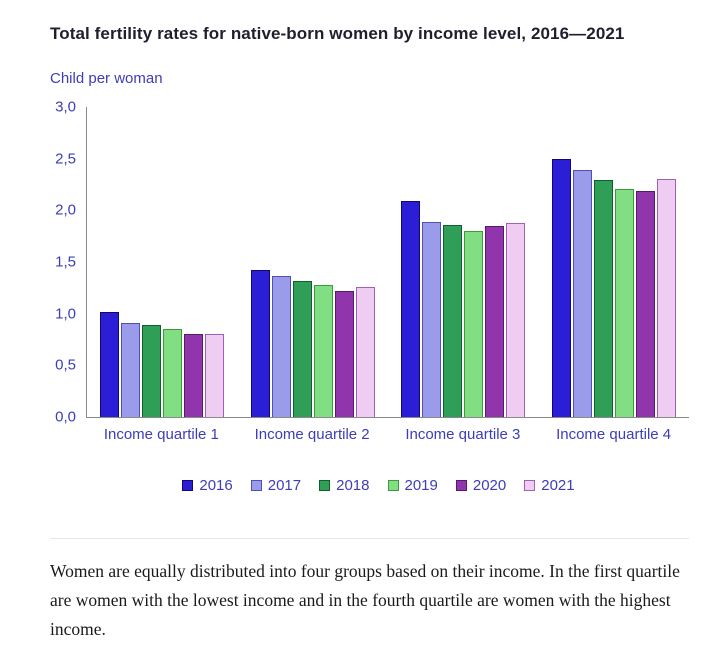 This screenshot has height=661, width=717. Describe the element at coordinates (378, 485) in the screenshot. I see `legend: 2016 2017 2018 2019 2020 2021` at that location.